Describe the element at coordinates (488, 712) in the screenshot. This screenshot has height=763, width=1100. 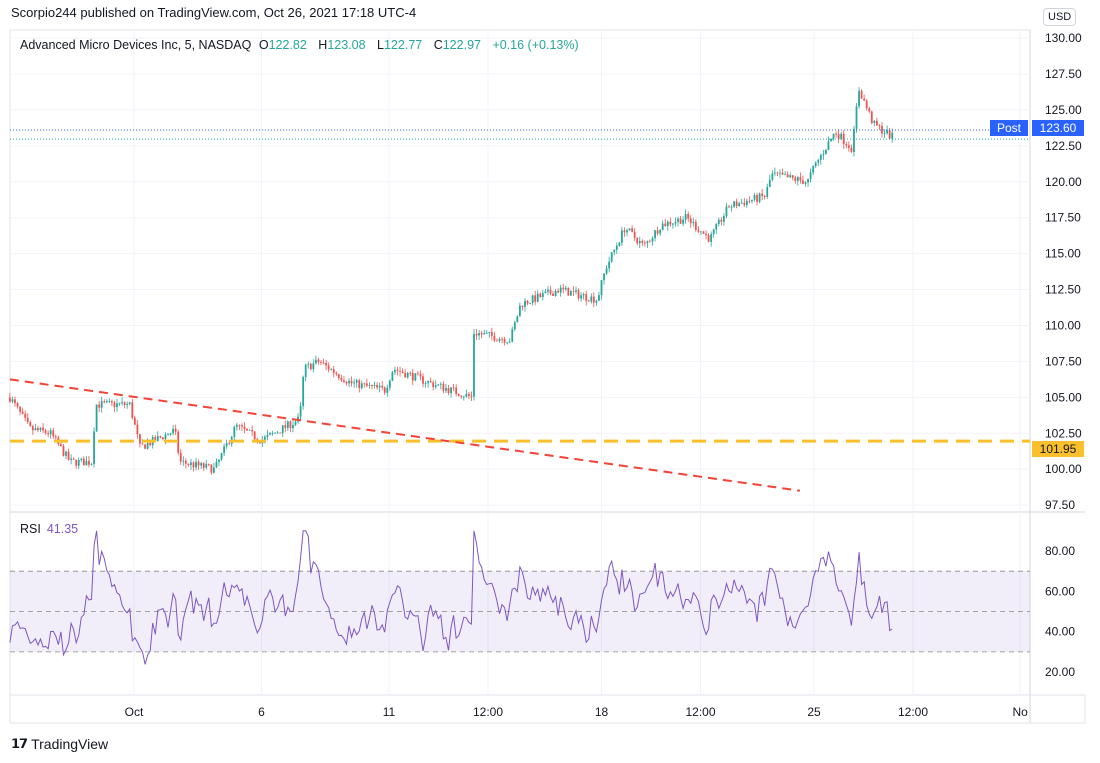
I see `time-tick-label: 12:00` at that location.